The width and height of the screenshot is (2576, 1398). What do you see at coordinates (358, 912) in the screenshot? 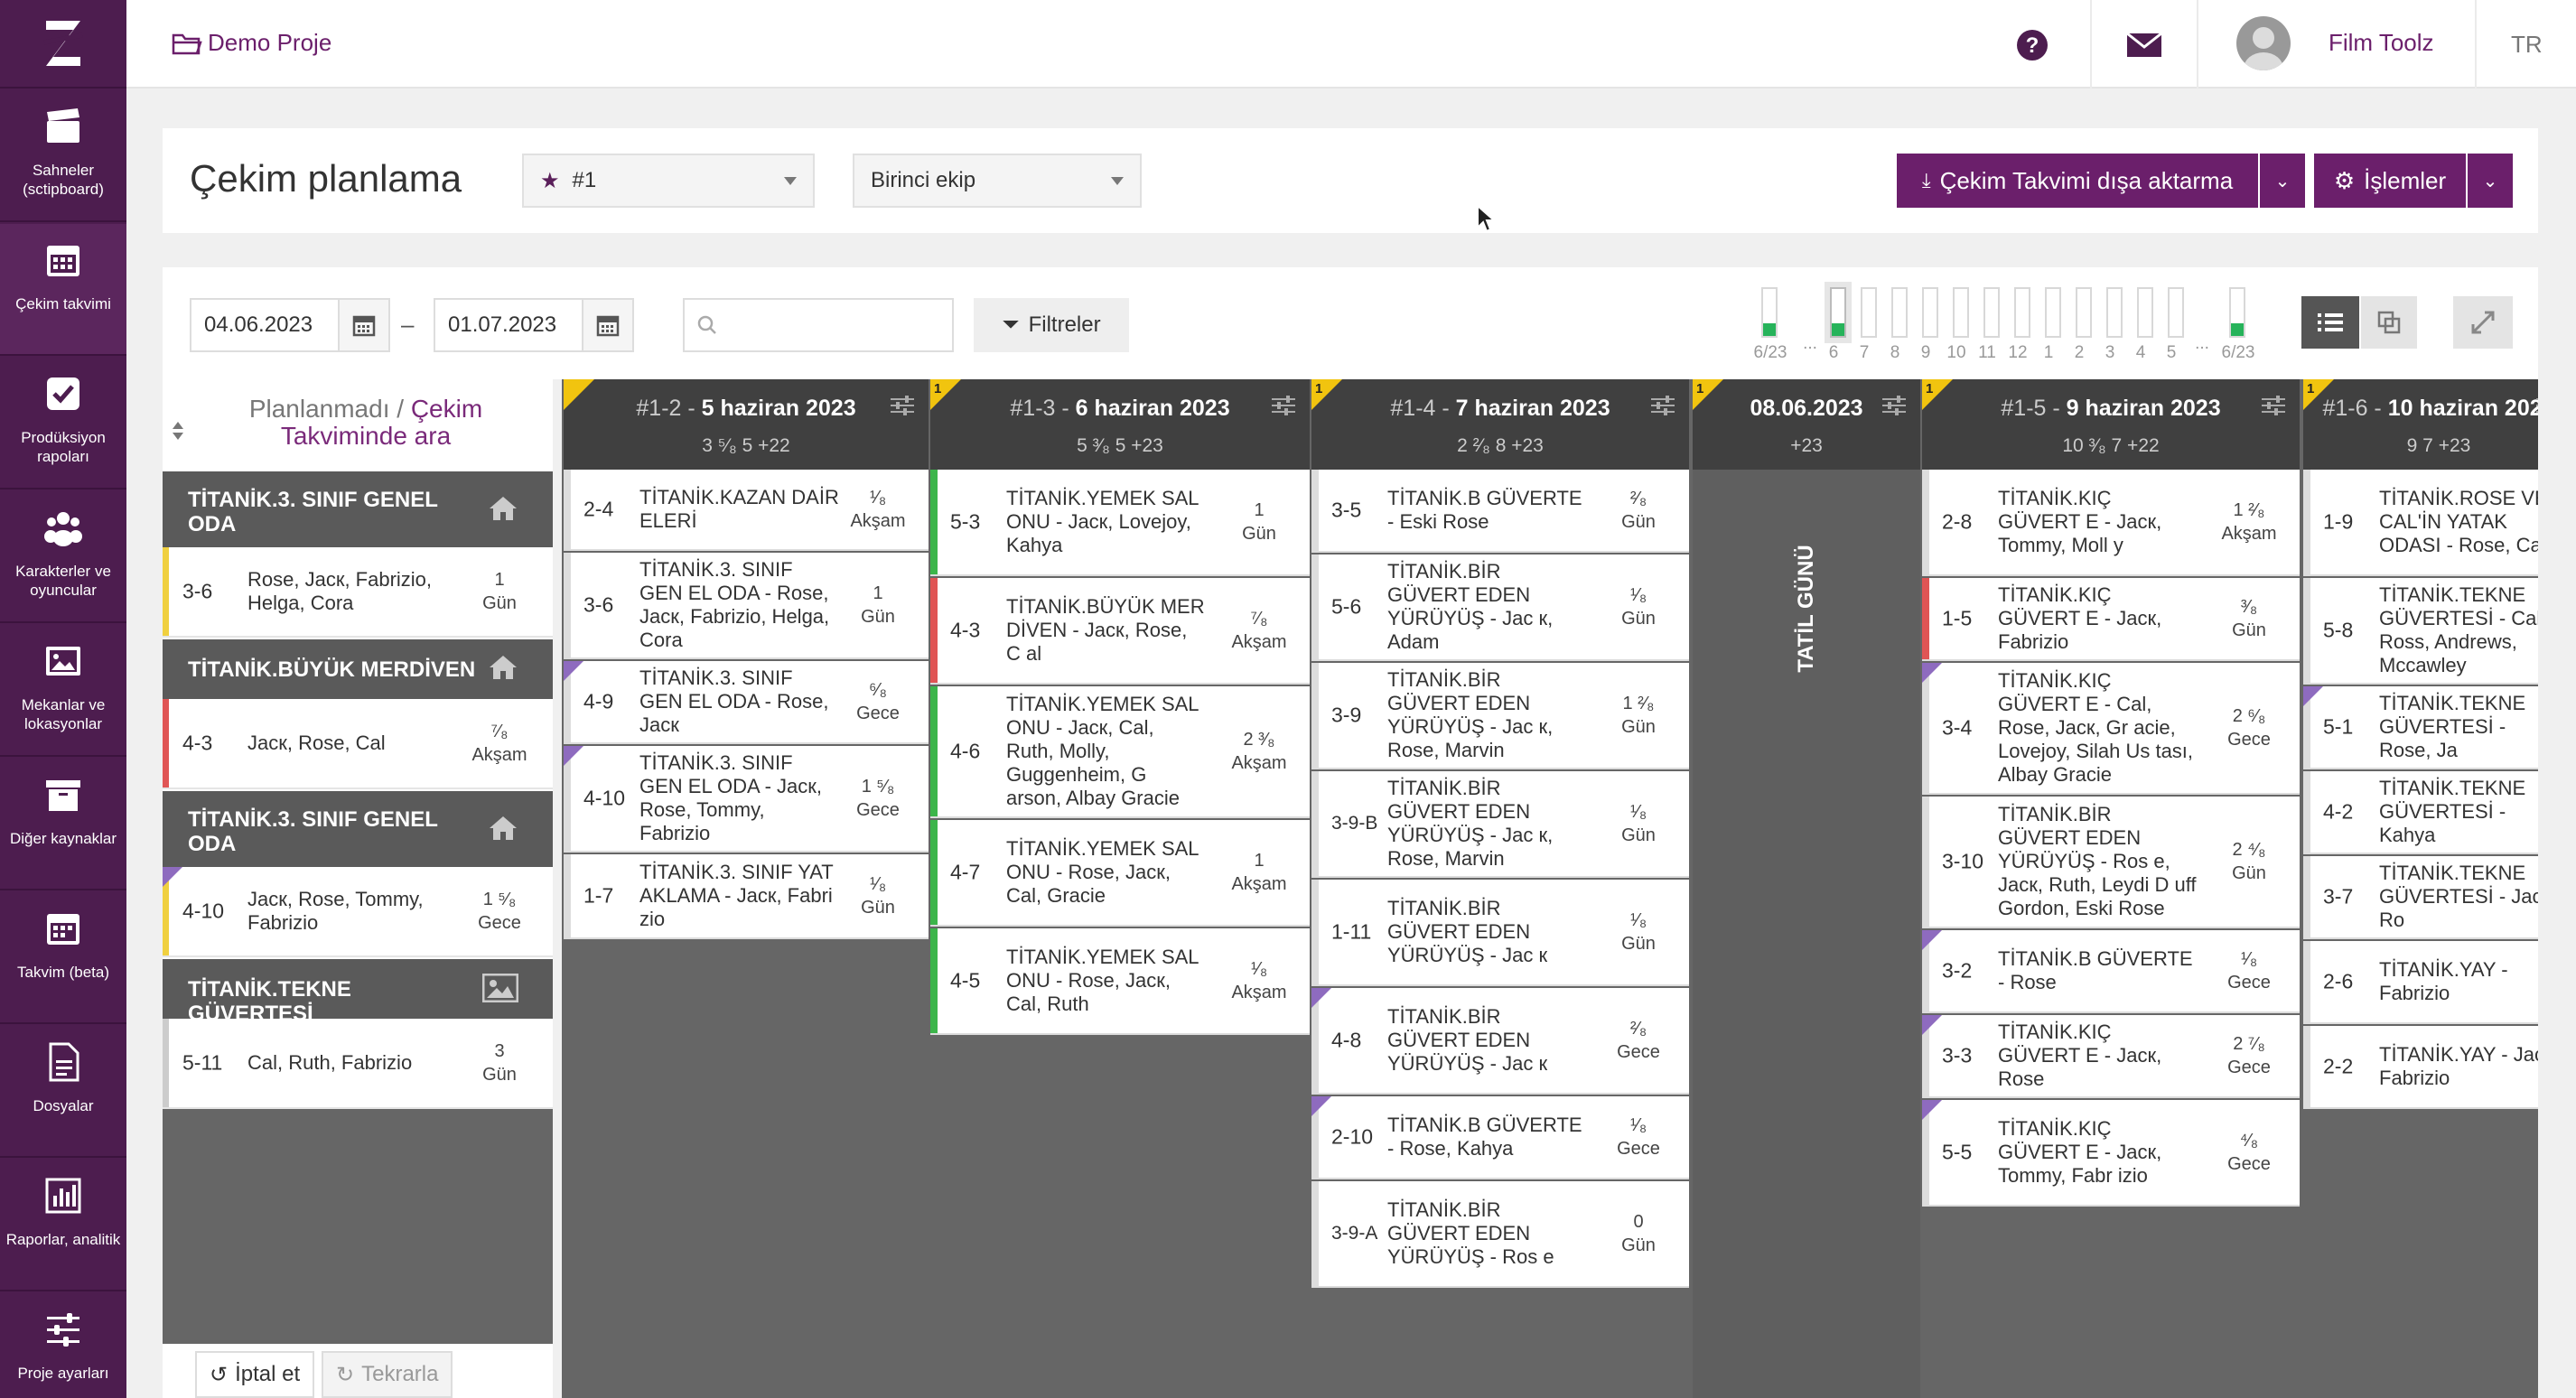
I see `scene-card: 4-10 Jacк, Rose, Tommy, Fabrizio 1 ⁵⁄₈ Gece` at bounding box center [358, 912].